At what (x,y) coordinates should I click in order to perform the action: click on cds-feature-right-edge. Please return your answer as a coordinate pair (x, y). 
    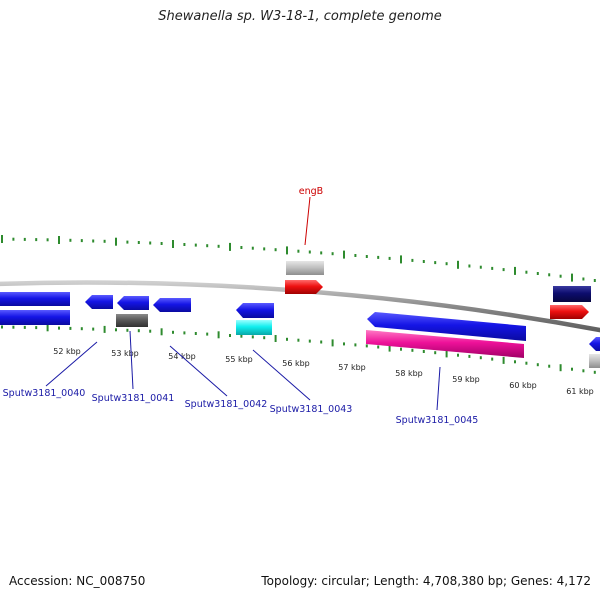
    Looking at the image, I should click on (594, 344).